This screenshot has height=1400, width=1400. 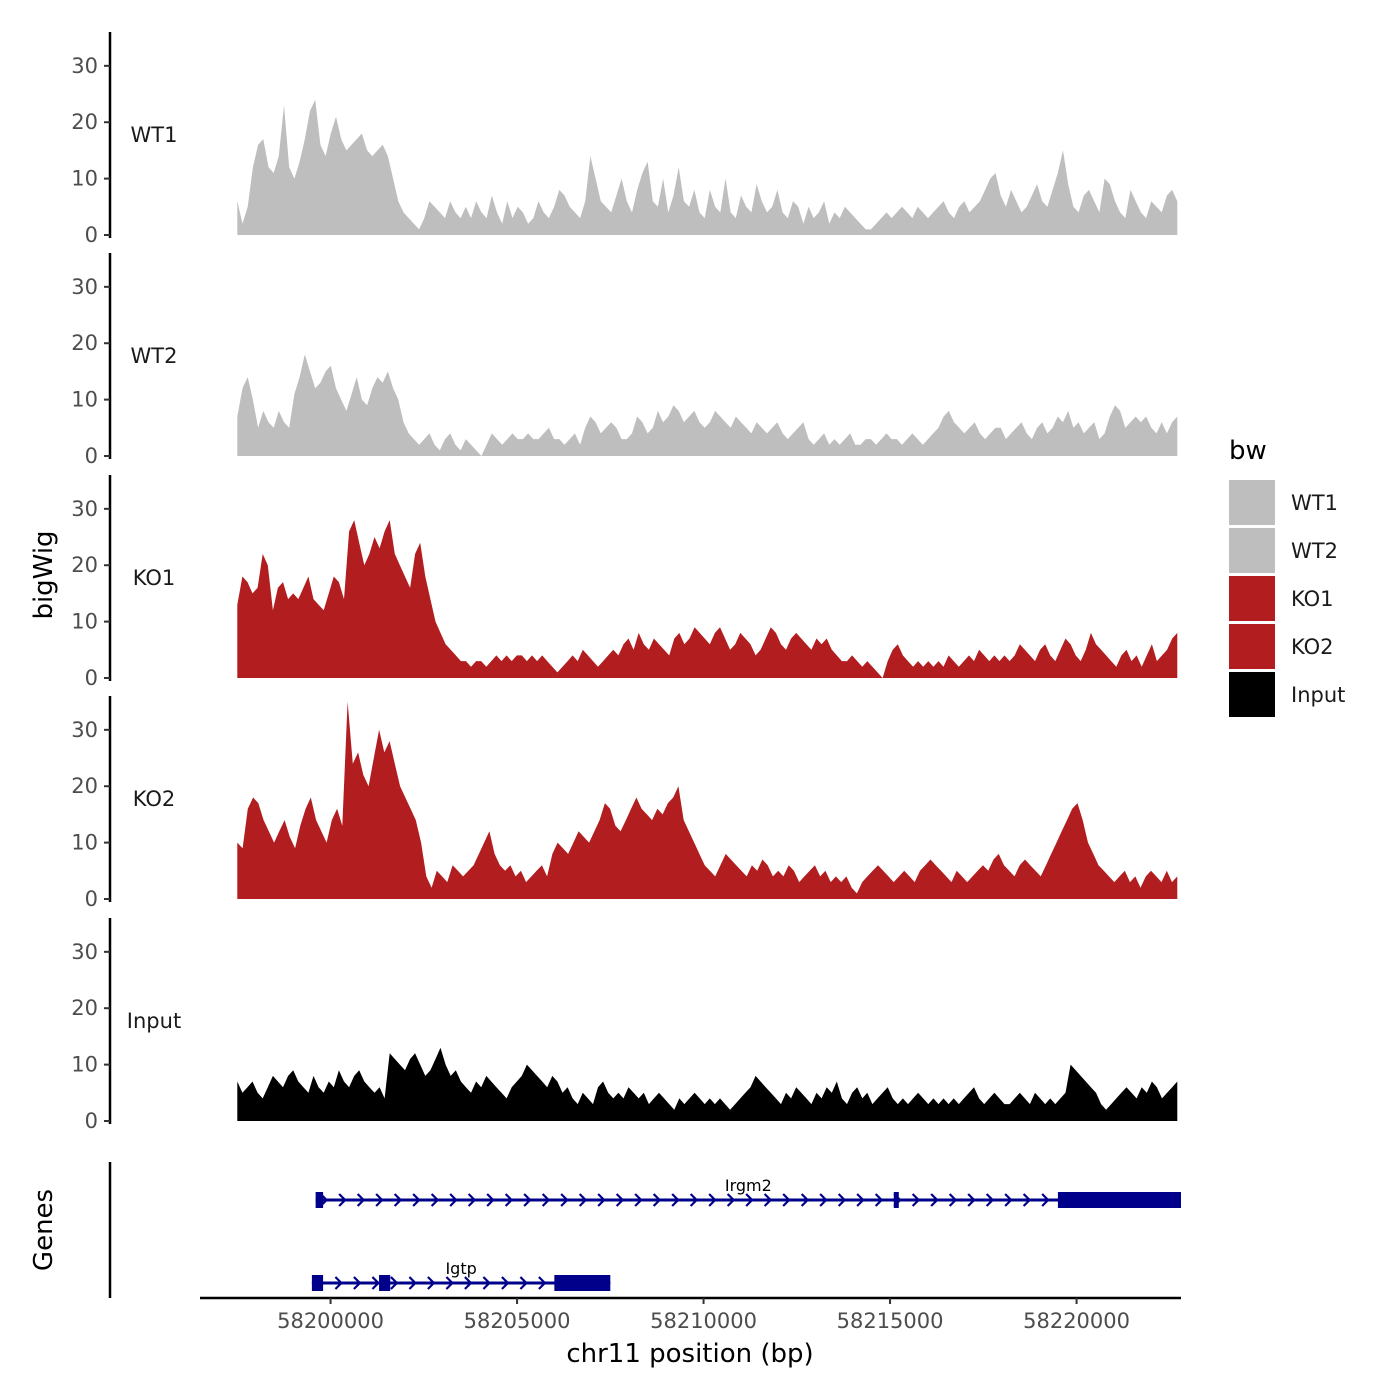 I want to click on gene-name-label: Igtp, so click(x=460, y=1268).